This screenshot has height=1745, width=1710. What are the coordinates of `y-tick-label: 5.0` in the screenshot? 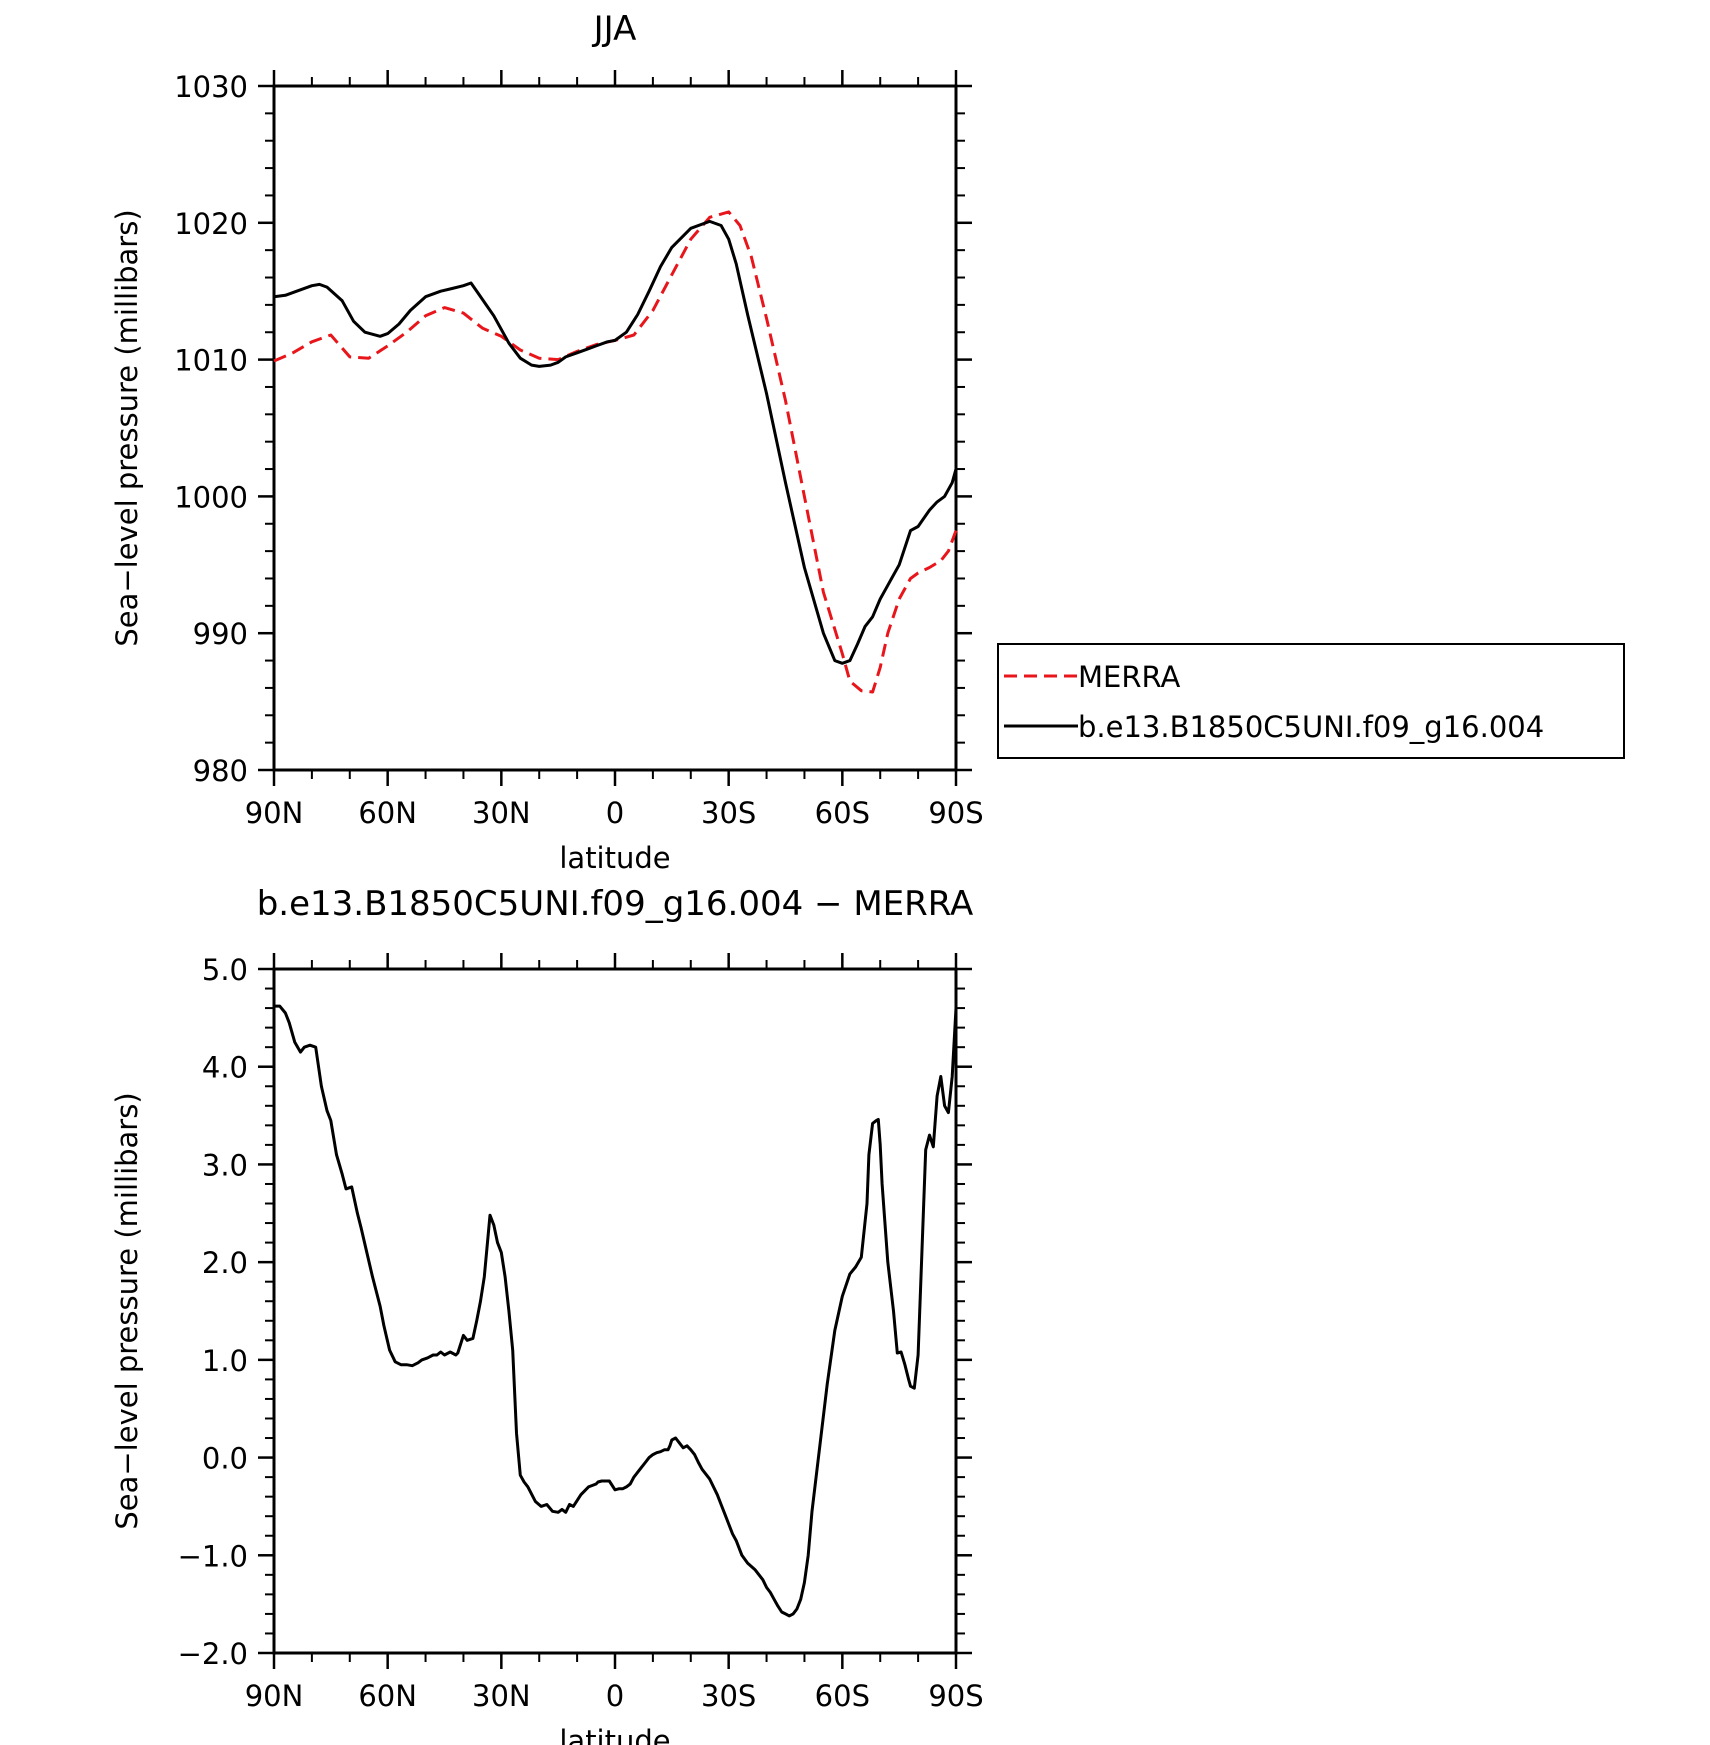 It's located at (225, 970).